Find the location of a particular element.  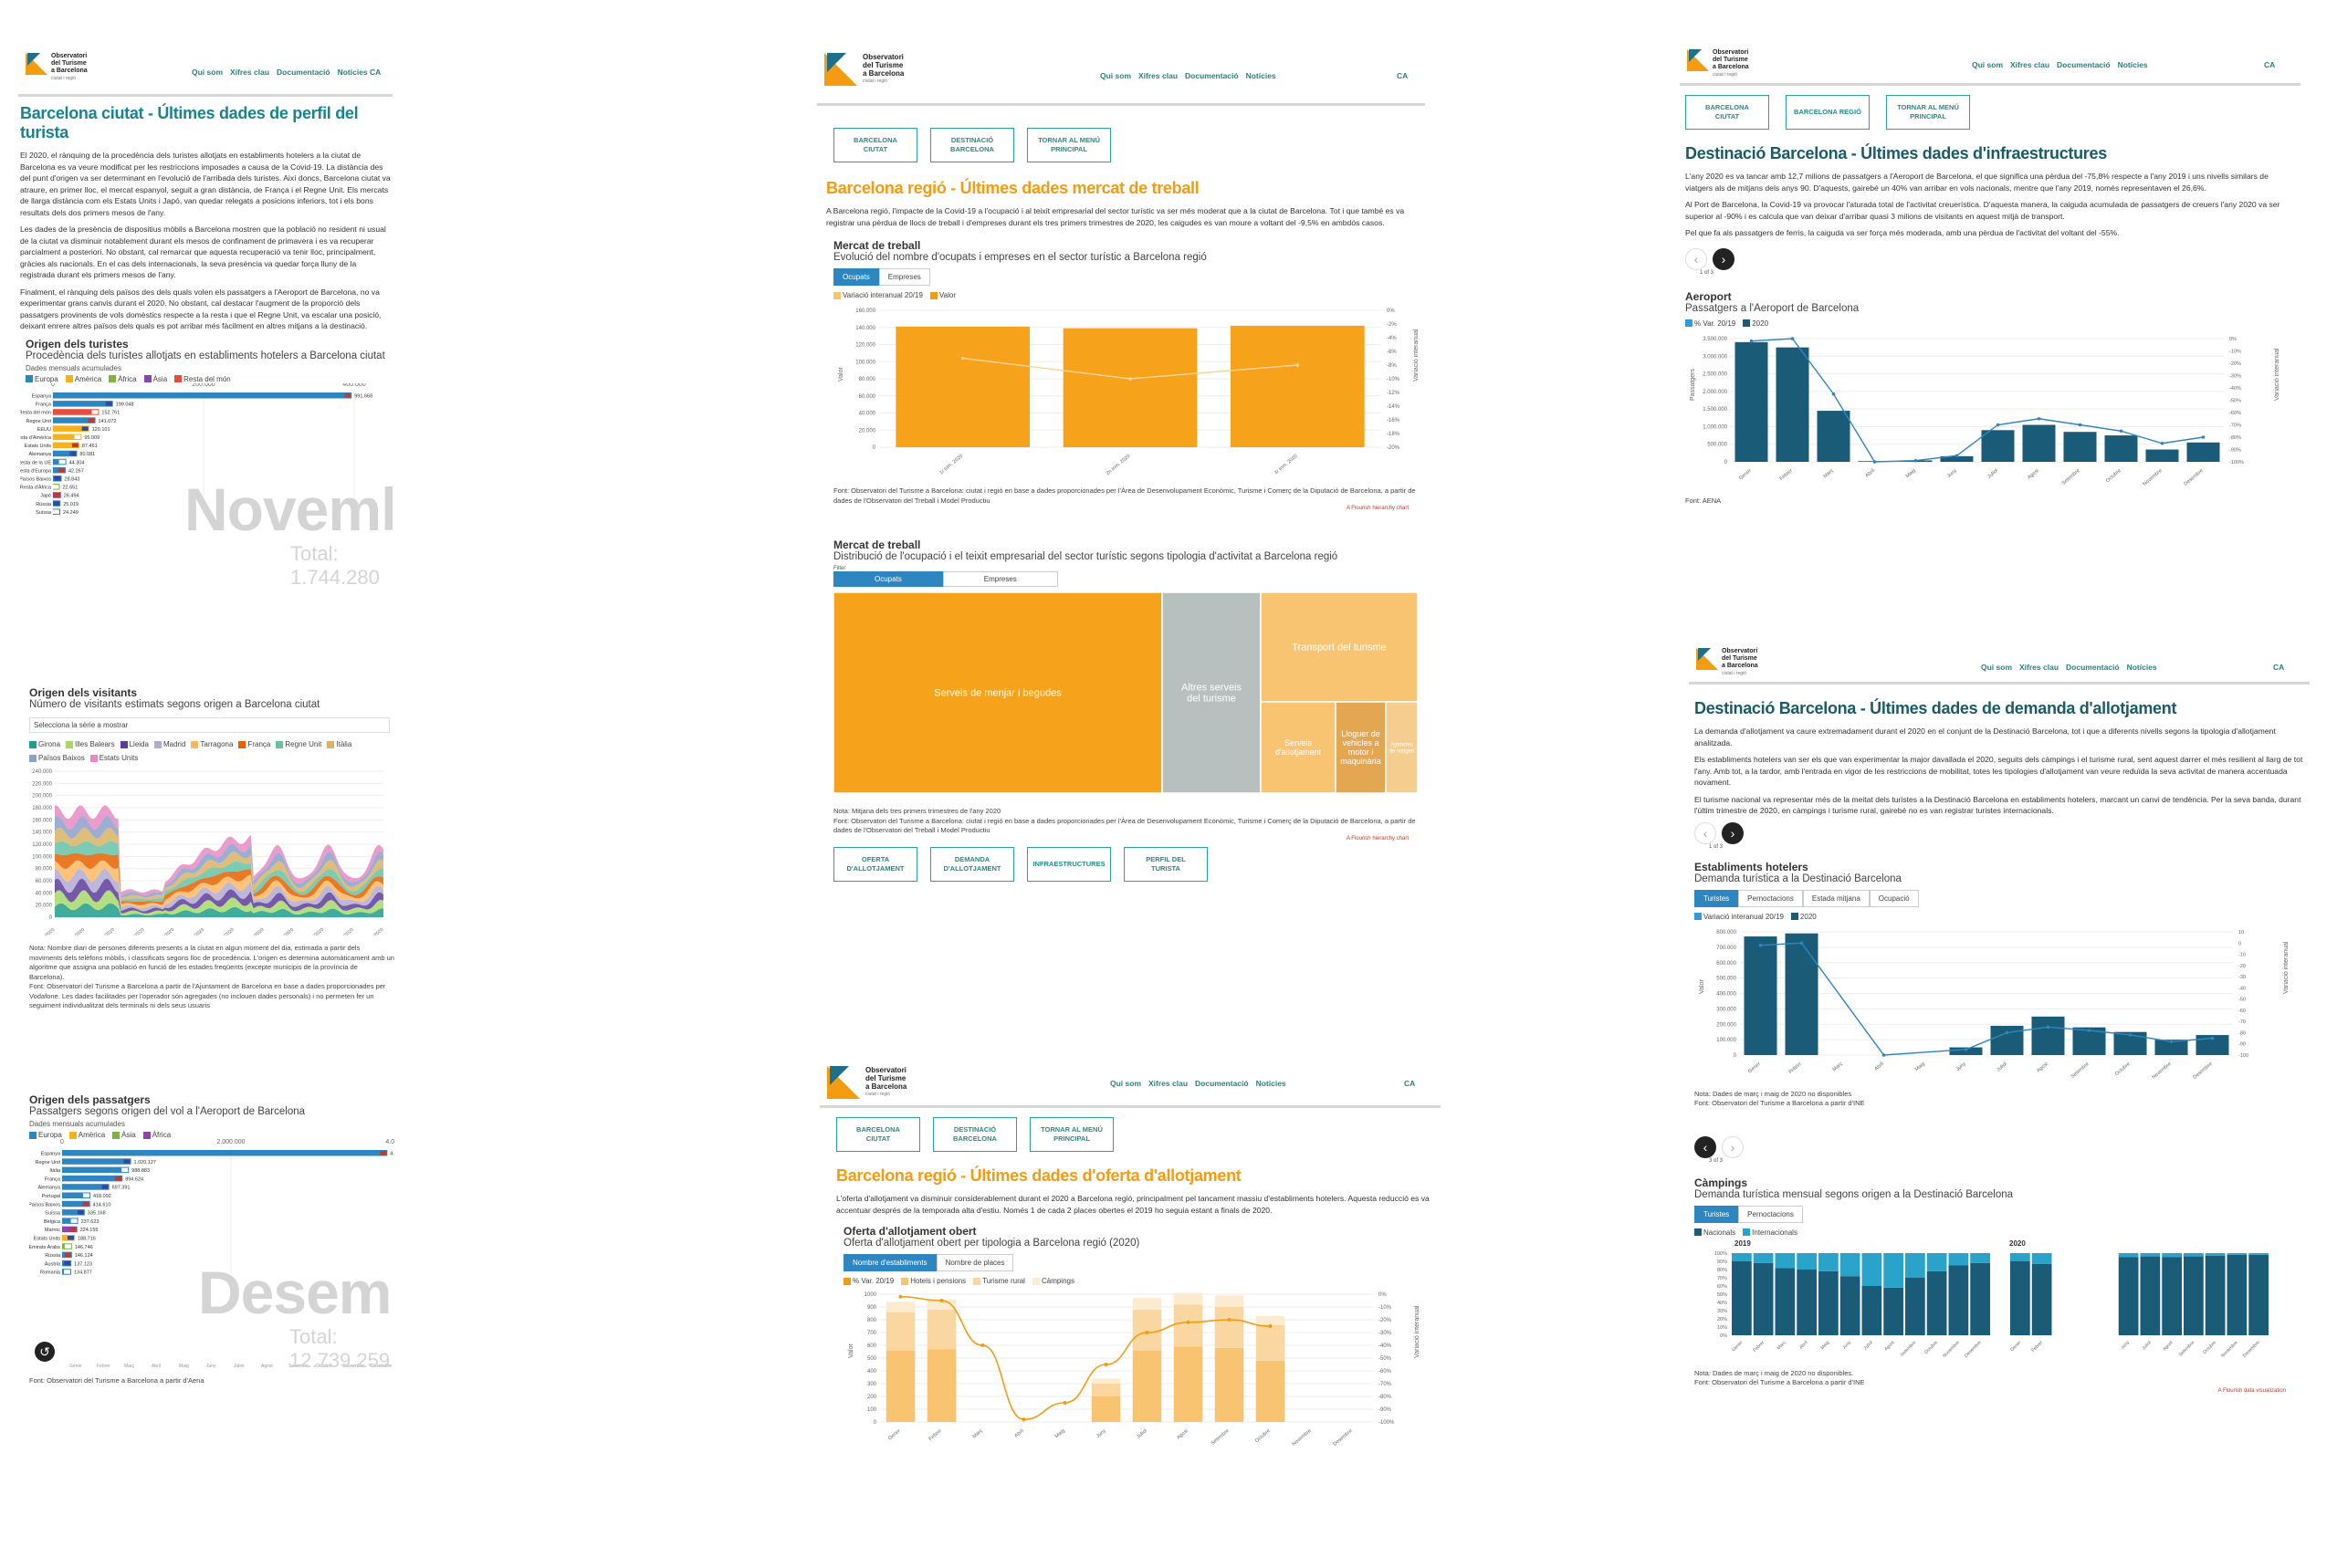

legend-lleida: Lleida is located at coordinates (134, 744).